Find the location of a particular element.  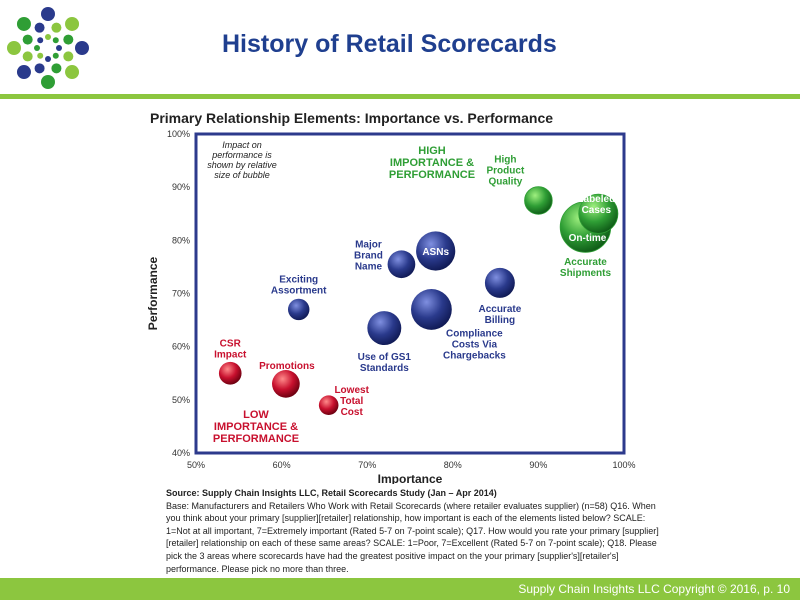

title-divider is located at coordinates (400, 96).